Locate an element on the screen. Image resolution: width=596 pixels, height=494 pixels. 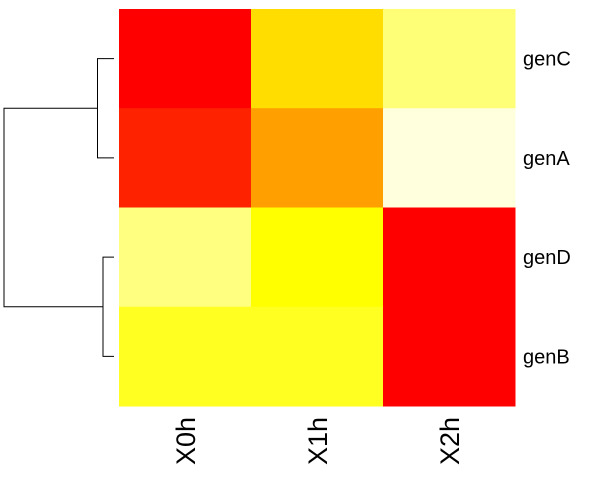
column-label-X1h: X1h is located at coordinates (318, 441).